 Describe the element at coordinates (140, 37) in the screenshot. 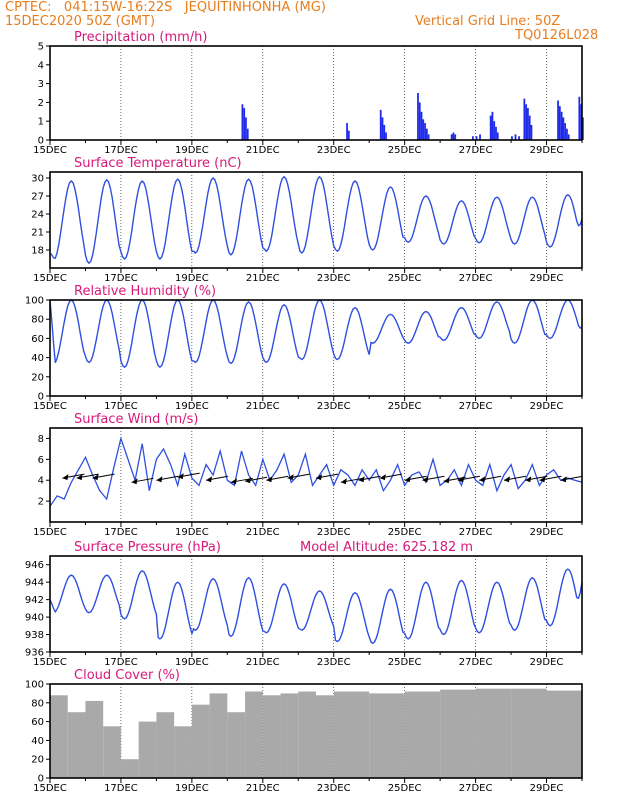

I see `panel-title: Precipitation (mm/h)` at that location.